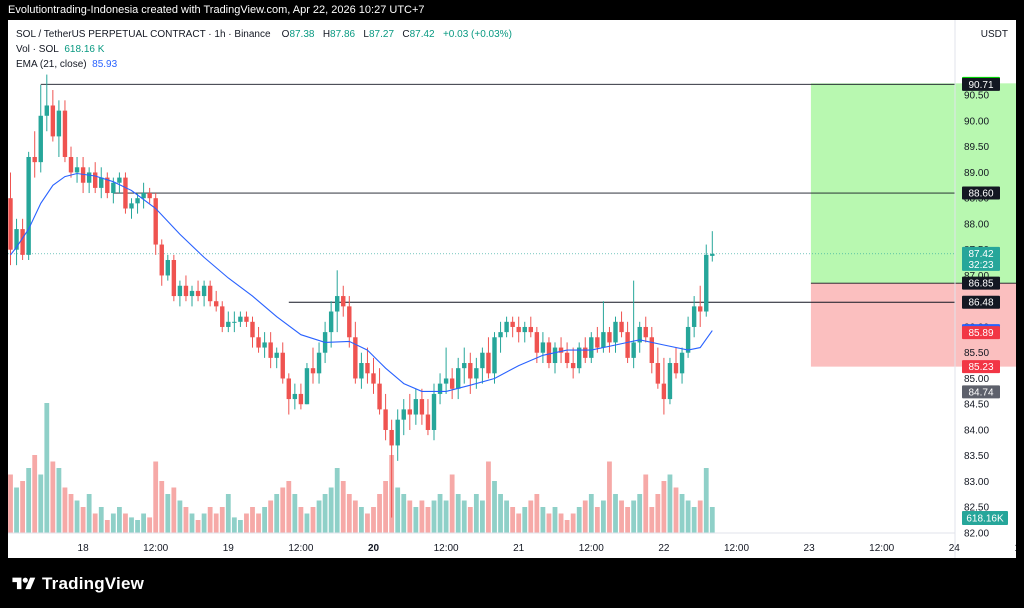  I want to click on price-tick-label: 90.50, so click(976, 96).